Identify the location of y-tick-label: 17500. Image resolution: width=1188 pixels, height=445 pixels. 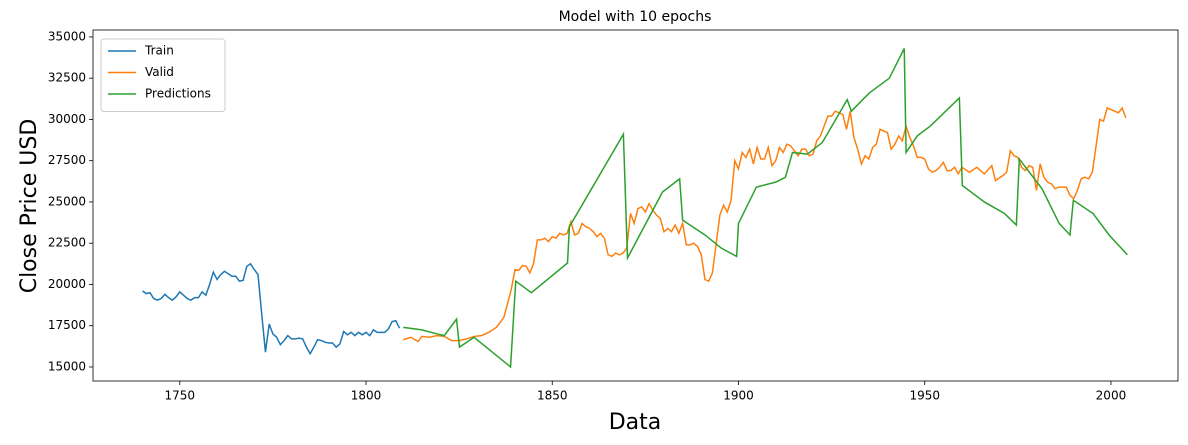
(67, 325).